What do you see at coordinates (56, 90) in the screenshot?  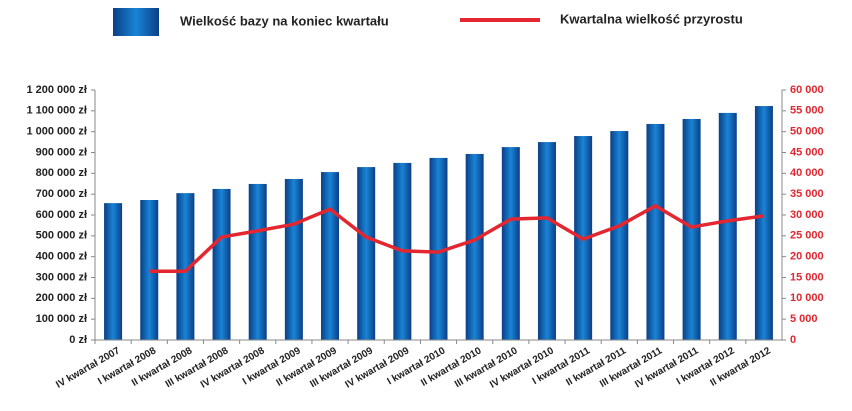 I see `y-tick-label: 1 200 000 zł` at bounding box center [56, 90].